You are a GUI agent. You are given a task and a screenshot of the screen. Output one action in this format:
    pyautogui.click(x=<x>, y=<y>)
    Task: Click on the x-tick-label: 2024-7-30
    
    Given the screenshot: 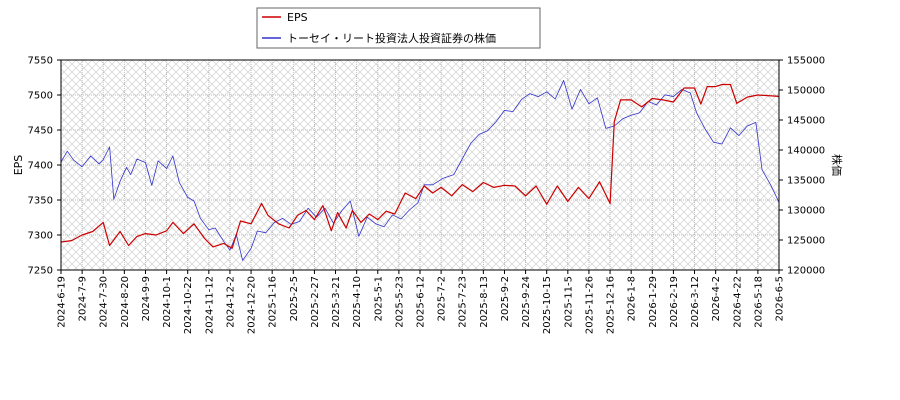 What is the action you would take?
    pyautogui.click(x=104, y=302)
    